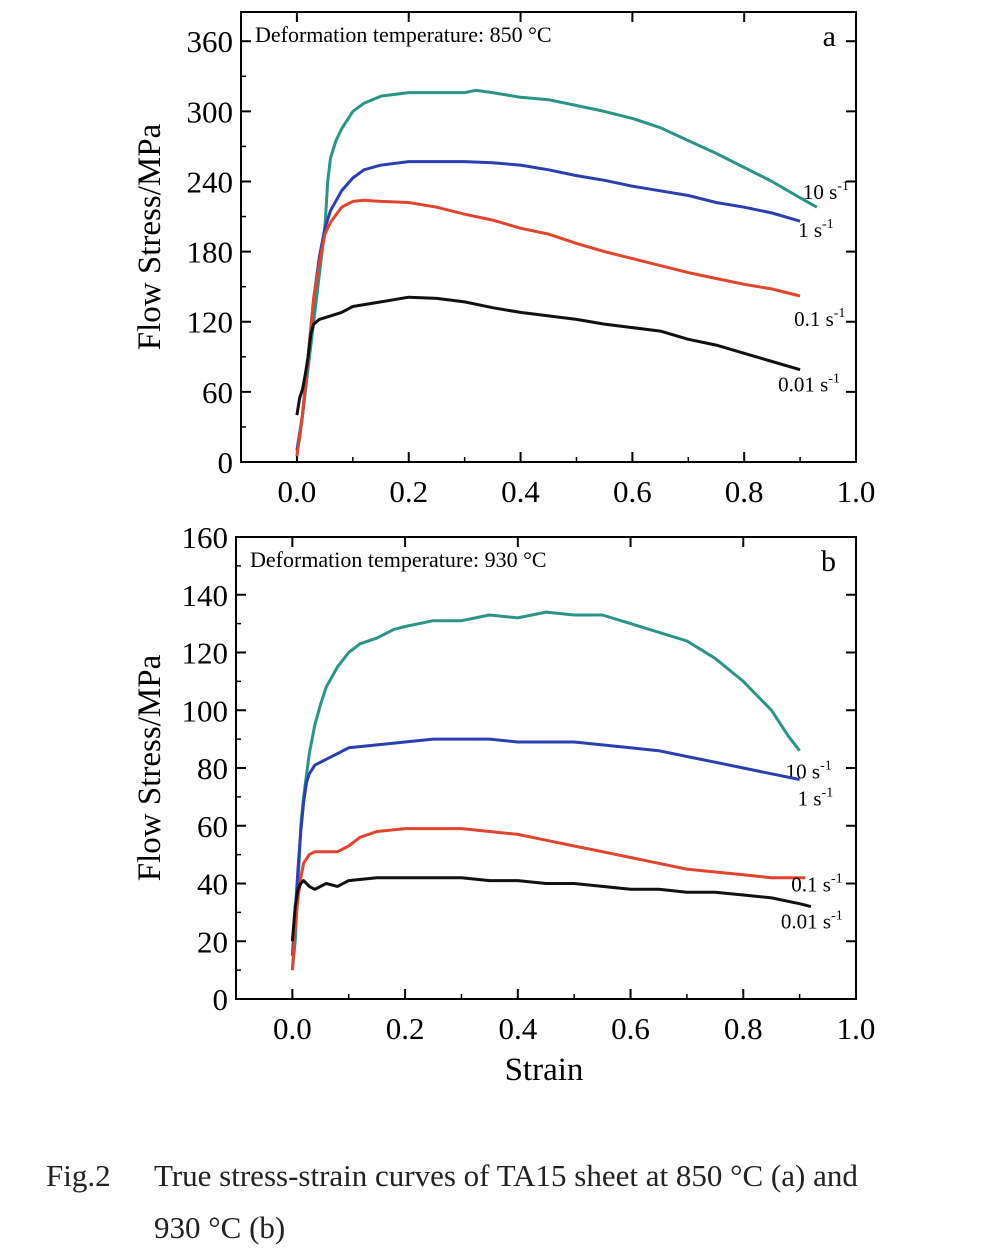 The image size is (1002, 1254). What do you see at coordinates (829, 36) in the screenshot?
I see `panel-label: a` at bounding box center [829, 36].